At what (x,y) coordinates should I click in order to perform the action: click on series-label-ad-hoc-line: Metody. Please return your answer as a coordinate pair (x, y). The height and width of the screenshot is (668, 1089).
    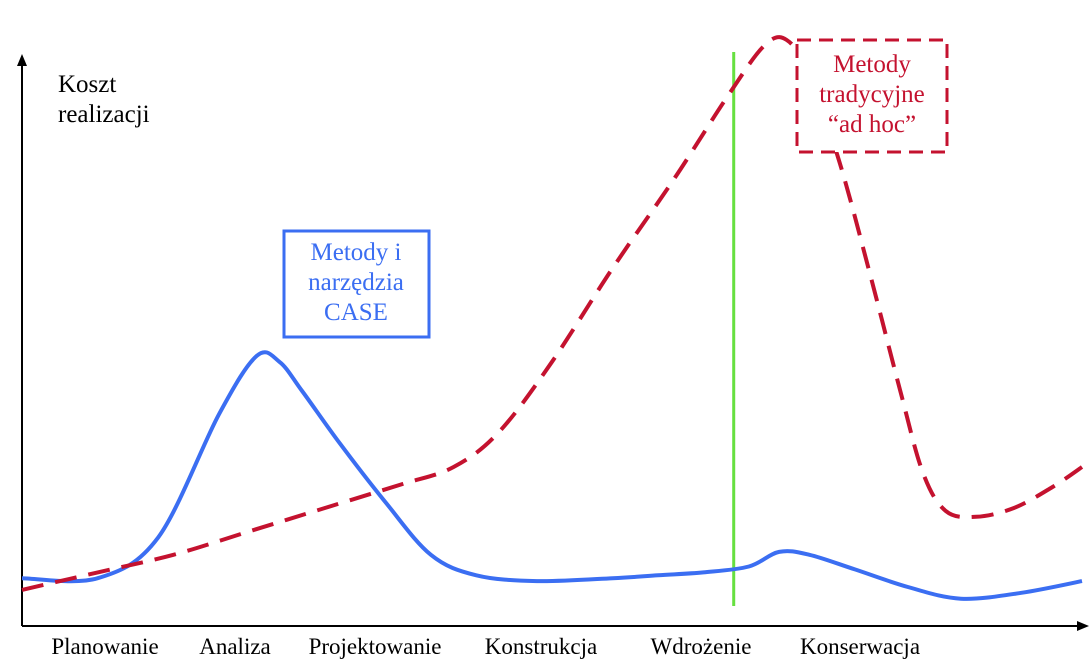
    Looking at the image, I should click on (872, 64).